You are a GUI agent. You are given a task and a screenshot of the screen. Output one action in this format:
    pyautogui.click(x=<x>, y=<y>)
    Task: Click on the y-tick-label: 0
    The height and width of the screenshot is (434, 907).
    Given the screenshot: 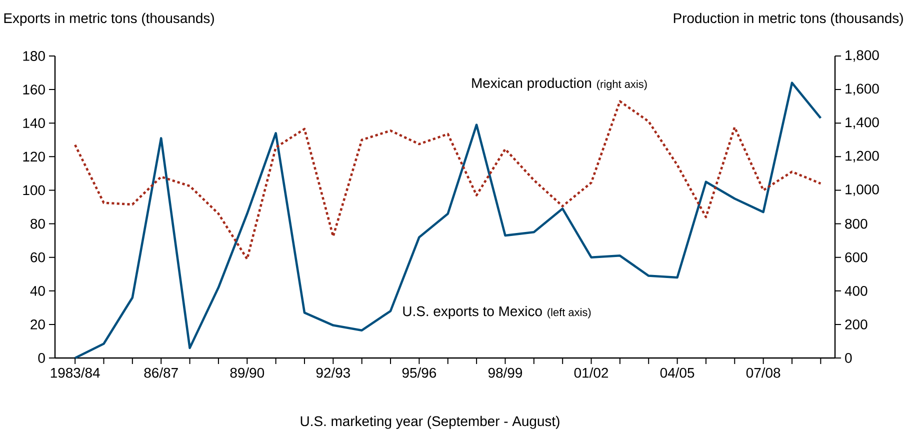 What is the action you would take?
    pyautogui.click(x=41, y=358)
    